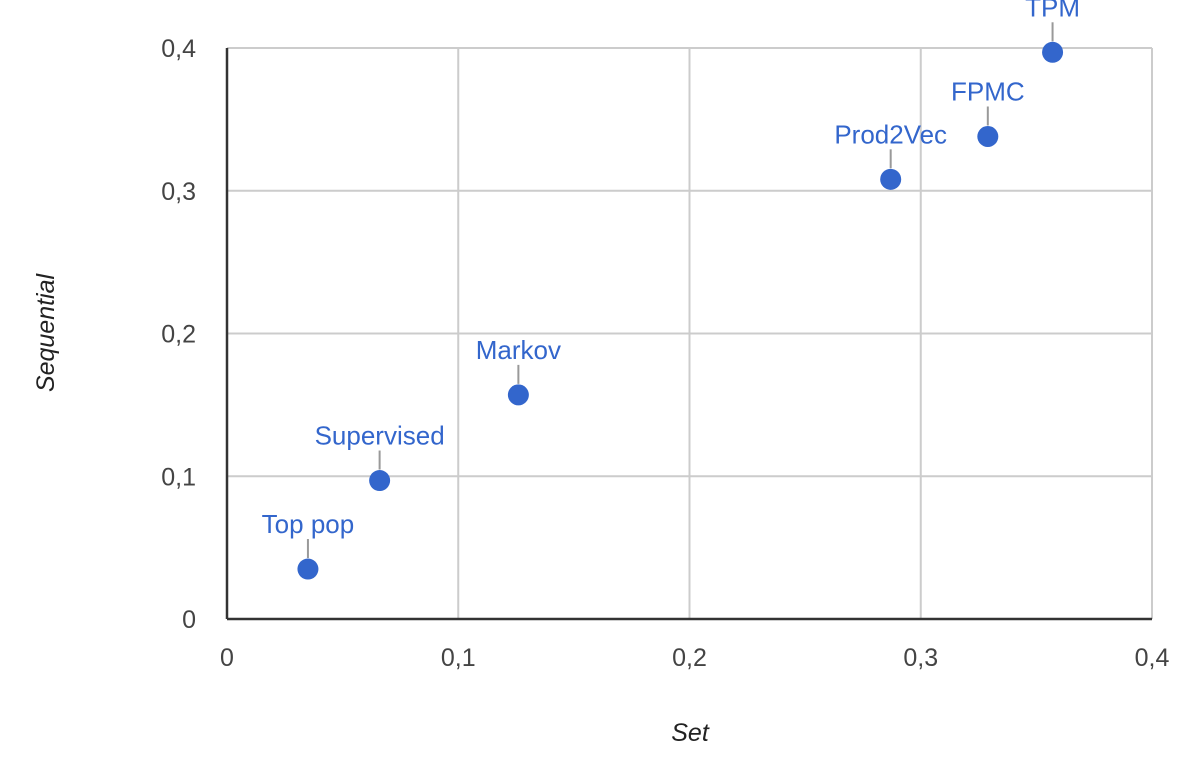  I want to click on point-label: Top pop, so click(308, 524).